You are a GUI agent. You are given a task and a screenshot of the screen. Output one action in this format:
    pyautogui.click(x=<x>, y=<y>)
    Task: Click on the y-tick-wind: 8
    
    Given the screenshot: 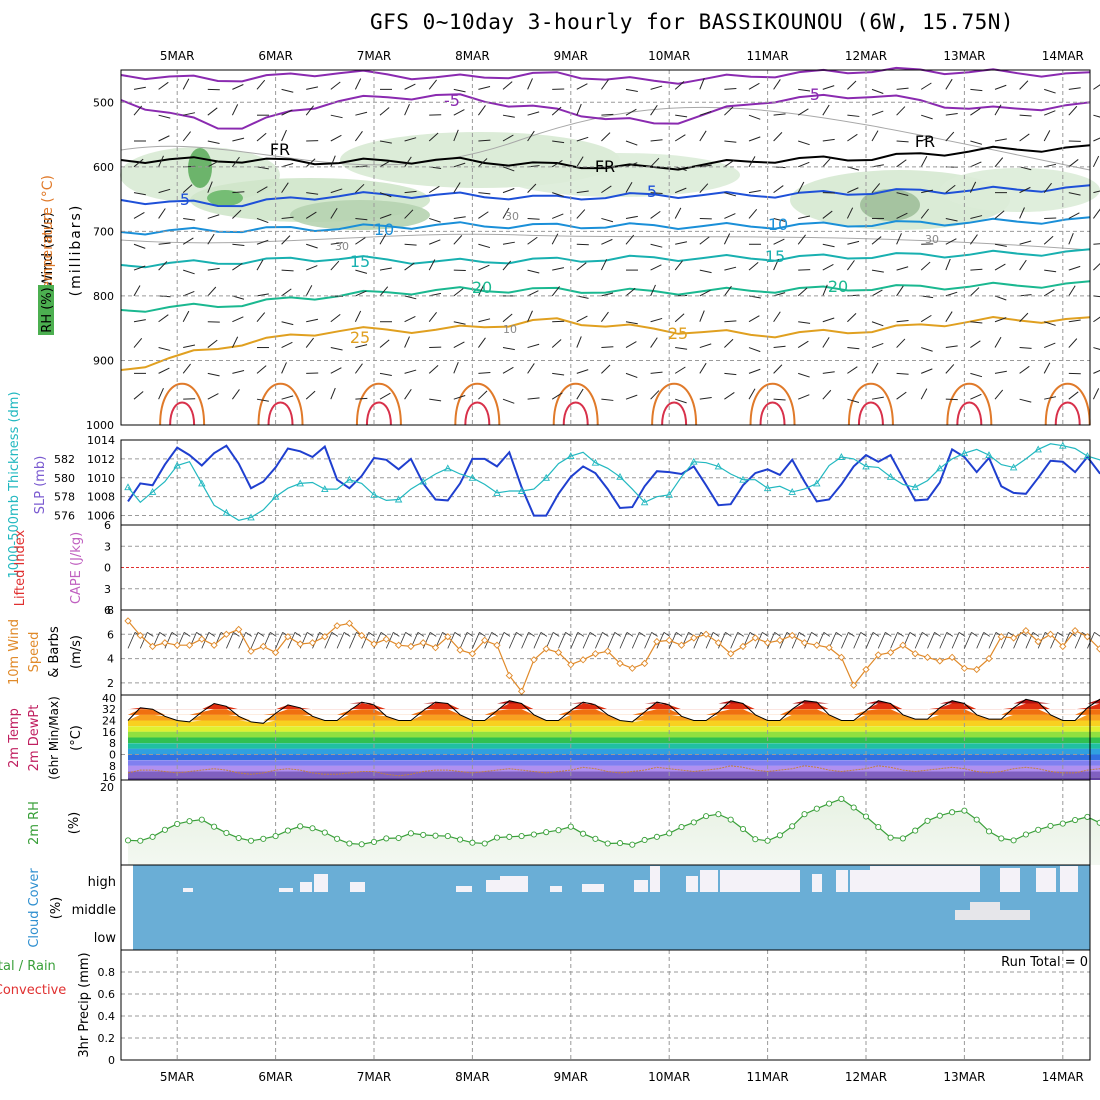 What is the action you would take?
    pyautogui.click(x=110, y=610)
    